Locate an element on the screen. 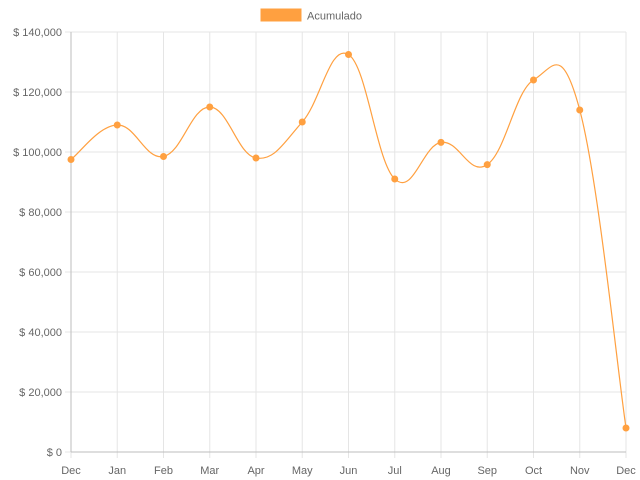 The height and width of the screenshot is (480, 640). chart-legend: Acumulado is located at coordinates (311, 15).